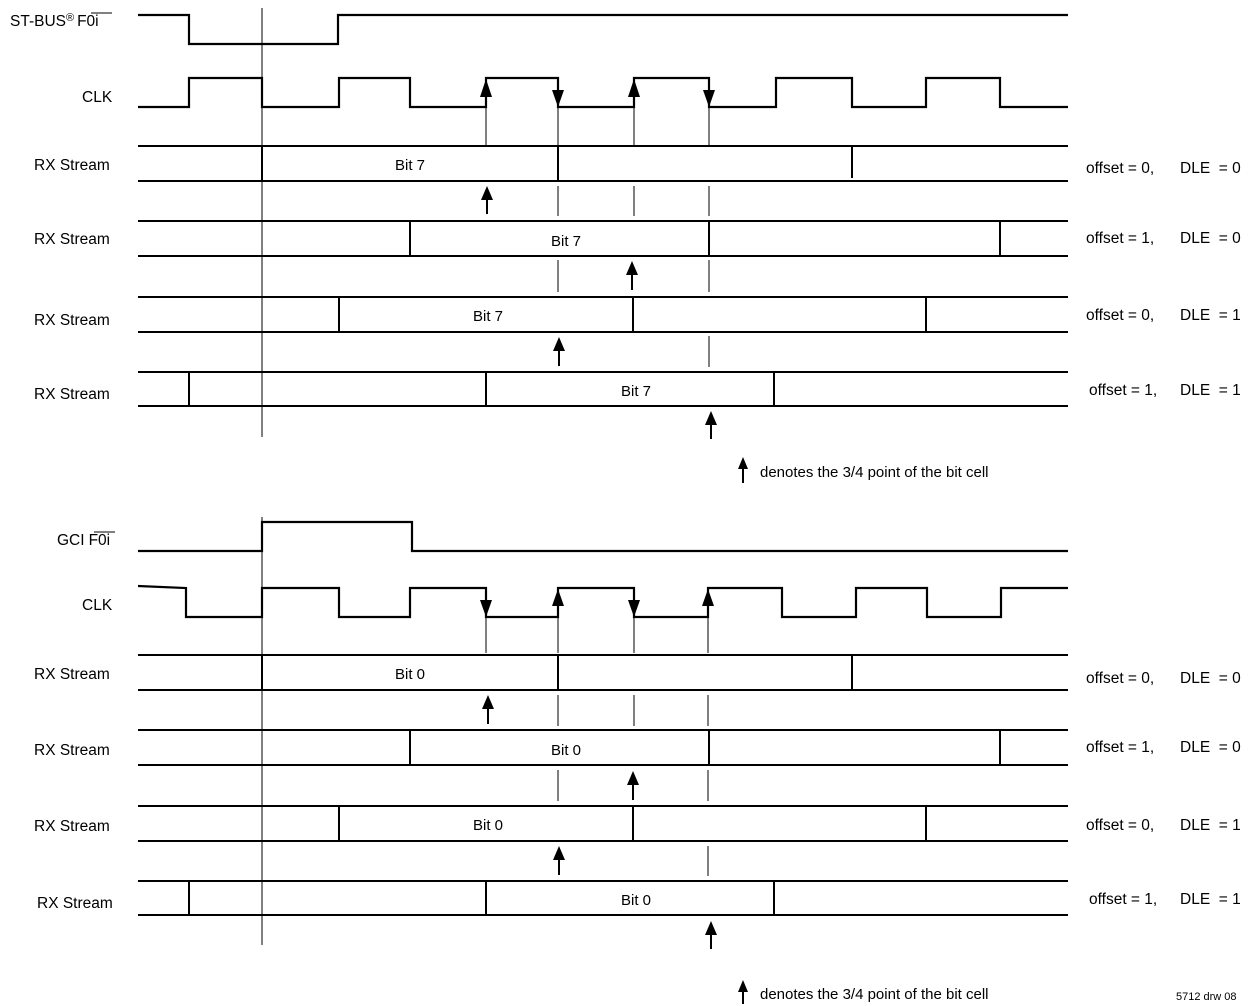 The height and width of the screenshot is (1006, 1257). What do you see at coordinates (639, 914) in the screenshot?
I see `gci-rx-row-4: RX Stream Bit 0 offset = 1, DLE = 1` at bounding box center [639, 914].